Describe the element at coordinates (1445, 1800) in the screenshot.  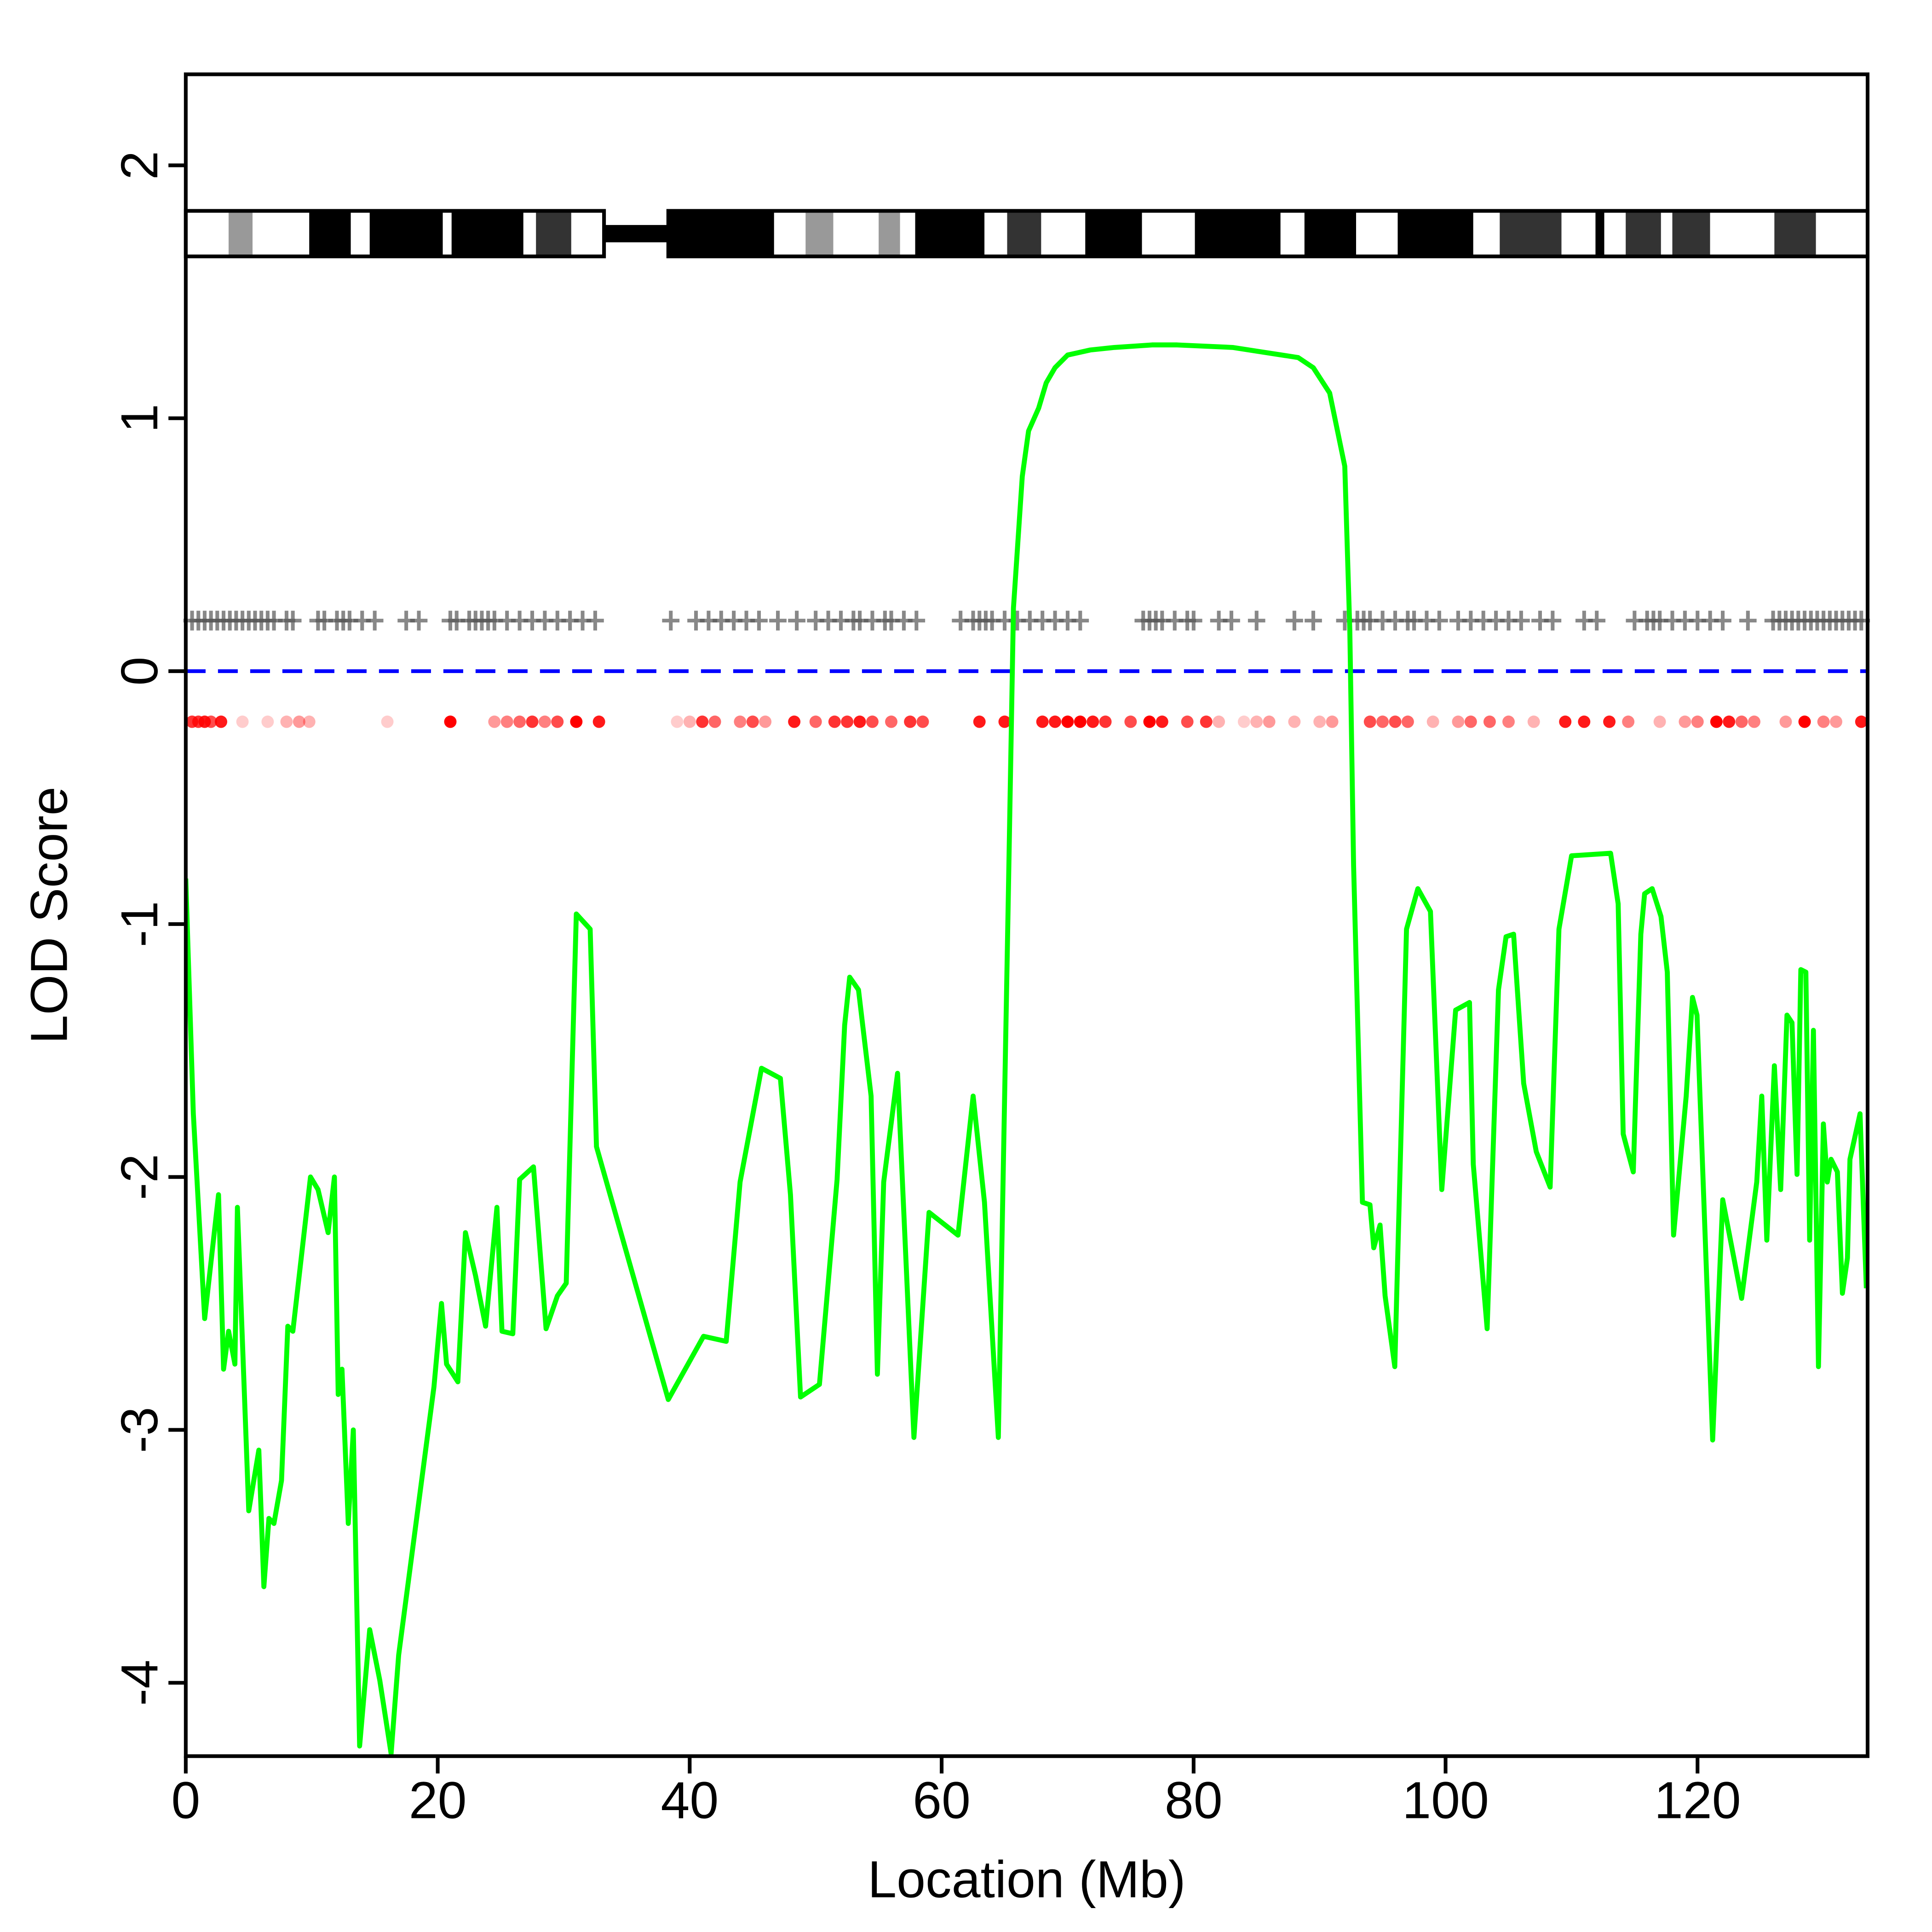
I see `x-tick-label: 100` at that location.